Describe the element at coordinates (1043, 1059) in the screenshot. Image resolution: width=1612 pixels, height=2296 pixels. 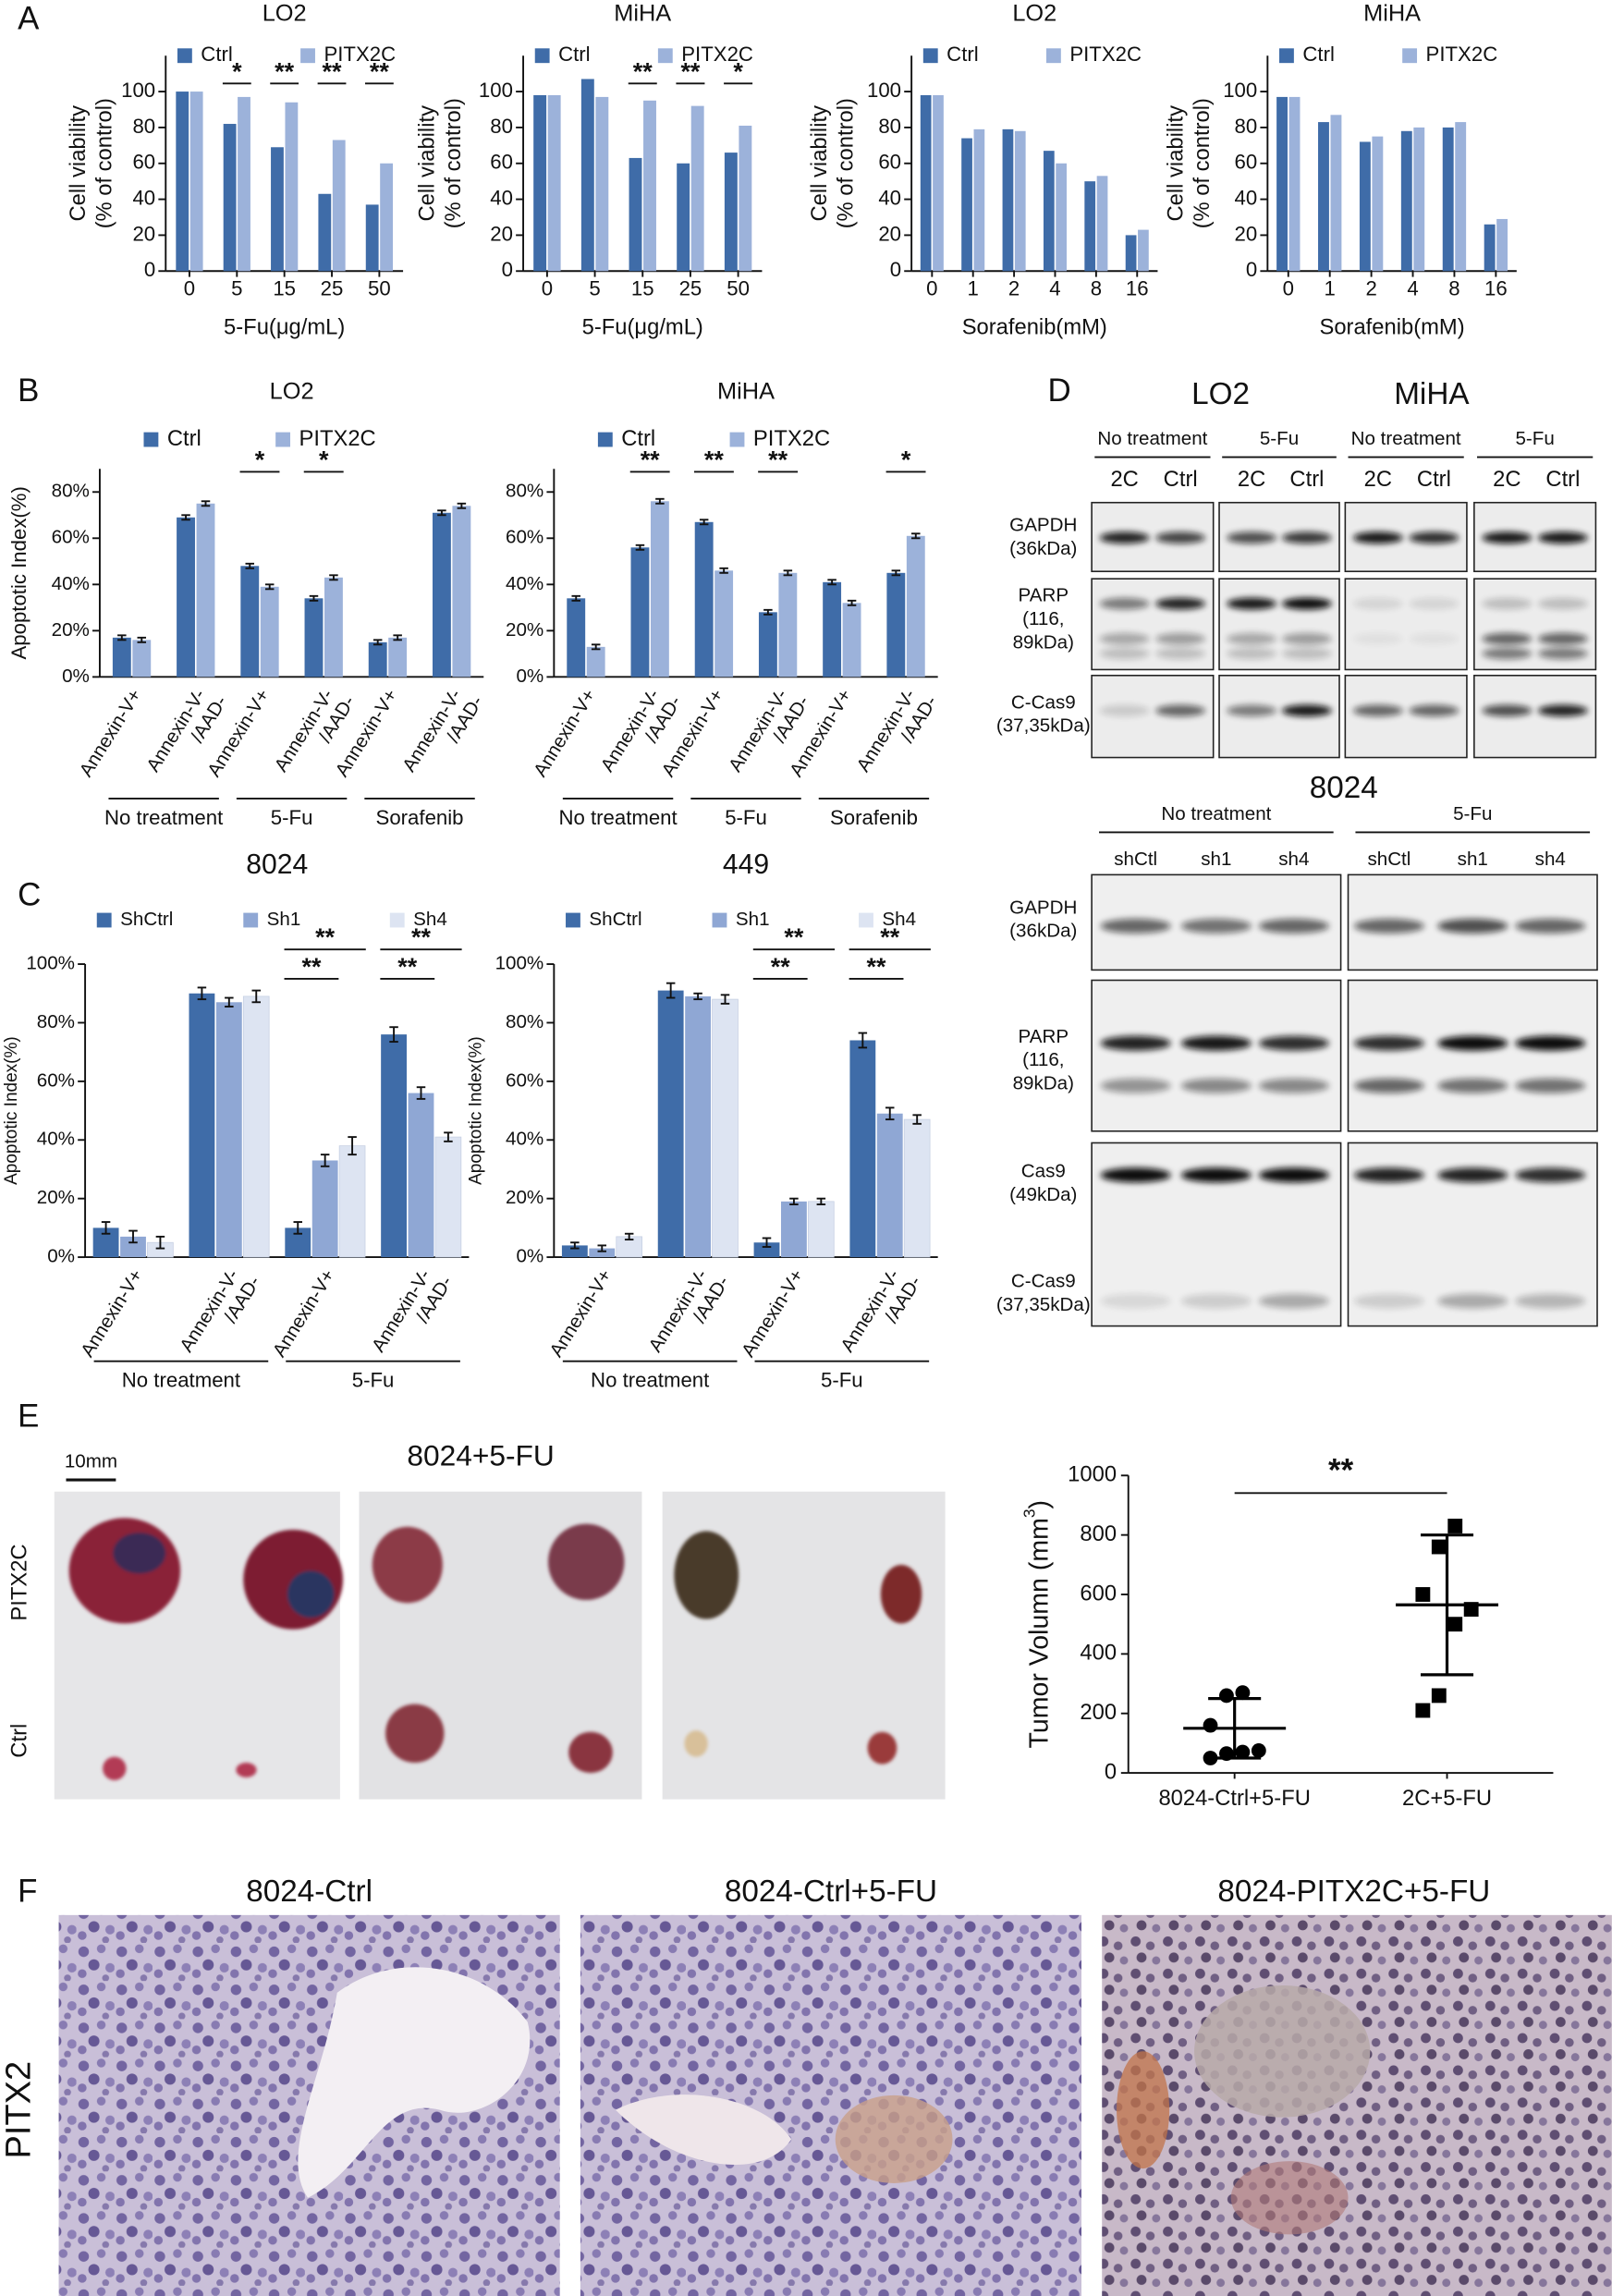
I see `row-label: (116,` at that location.